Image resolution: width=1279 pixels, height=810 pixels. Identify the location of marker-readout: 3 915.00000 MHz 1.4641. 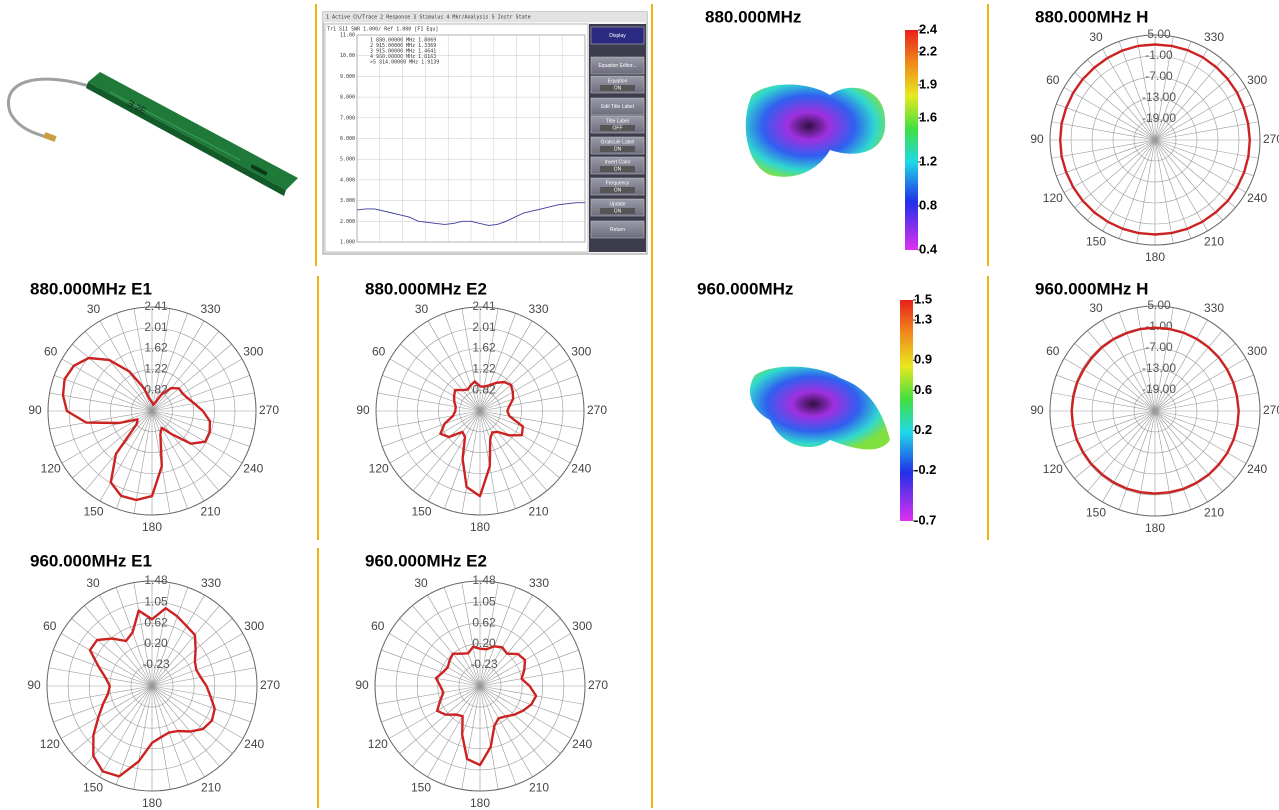
(403, 52).